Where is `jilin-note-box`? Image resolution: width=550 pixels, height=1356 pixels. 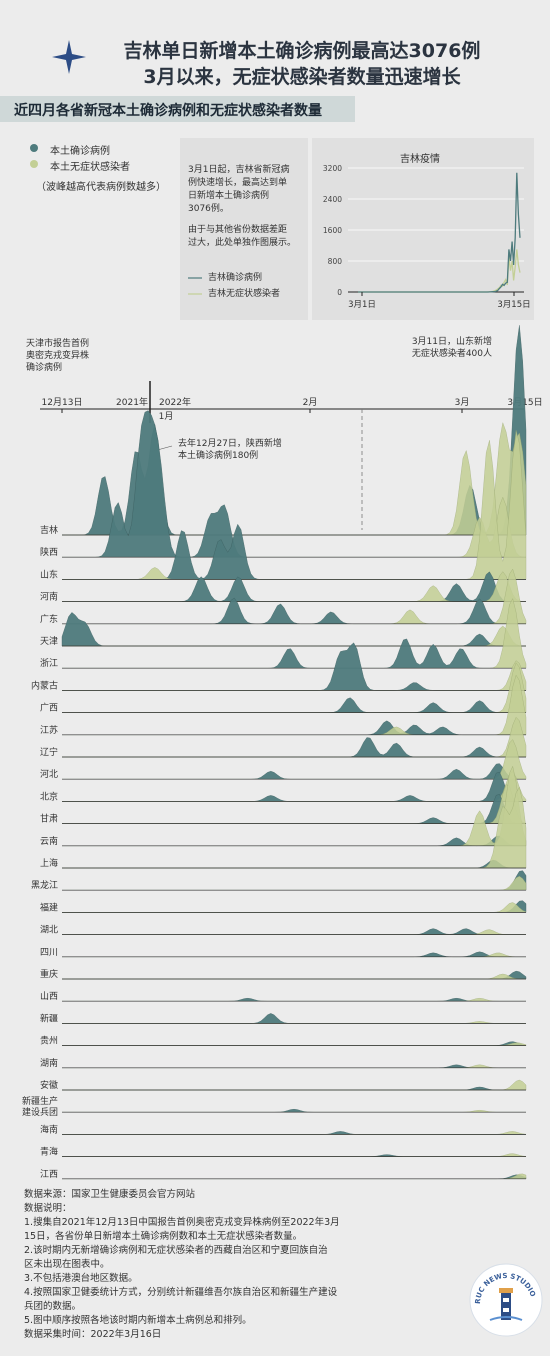 jilin-note-box is located at coordinates (244, 229).